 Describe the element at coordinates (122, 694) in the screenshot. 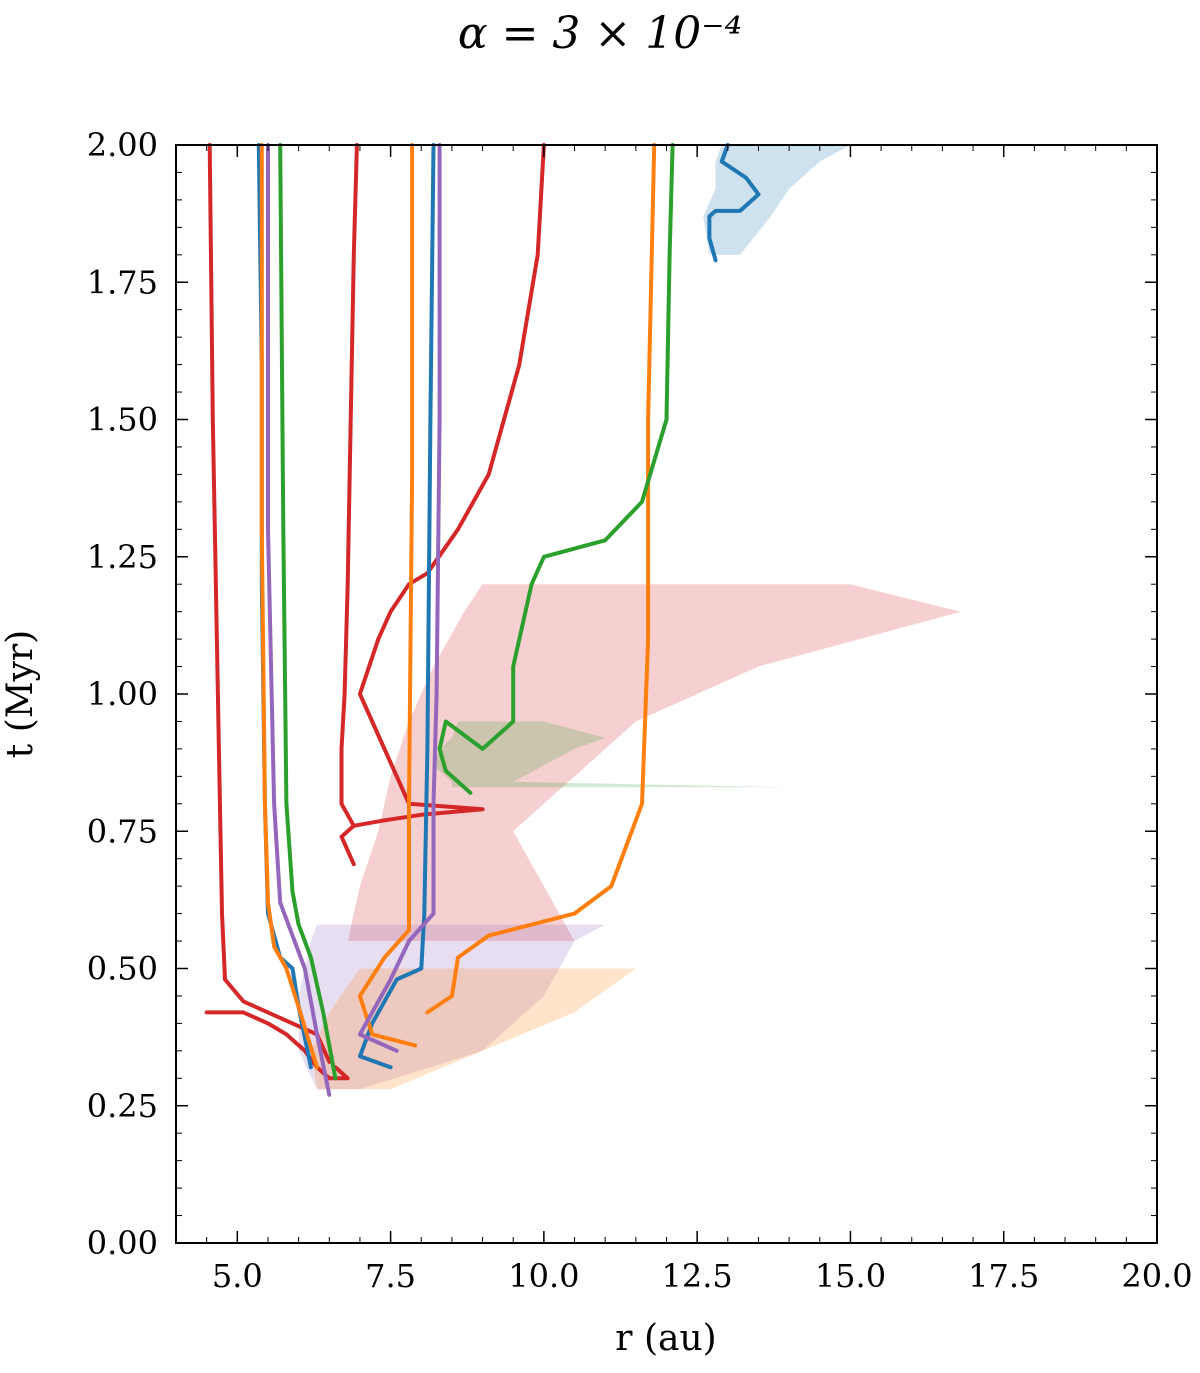

I see `y-tick-label: 1.00` at that location.